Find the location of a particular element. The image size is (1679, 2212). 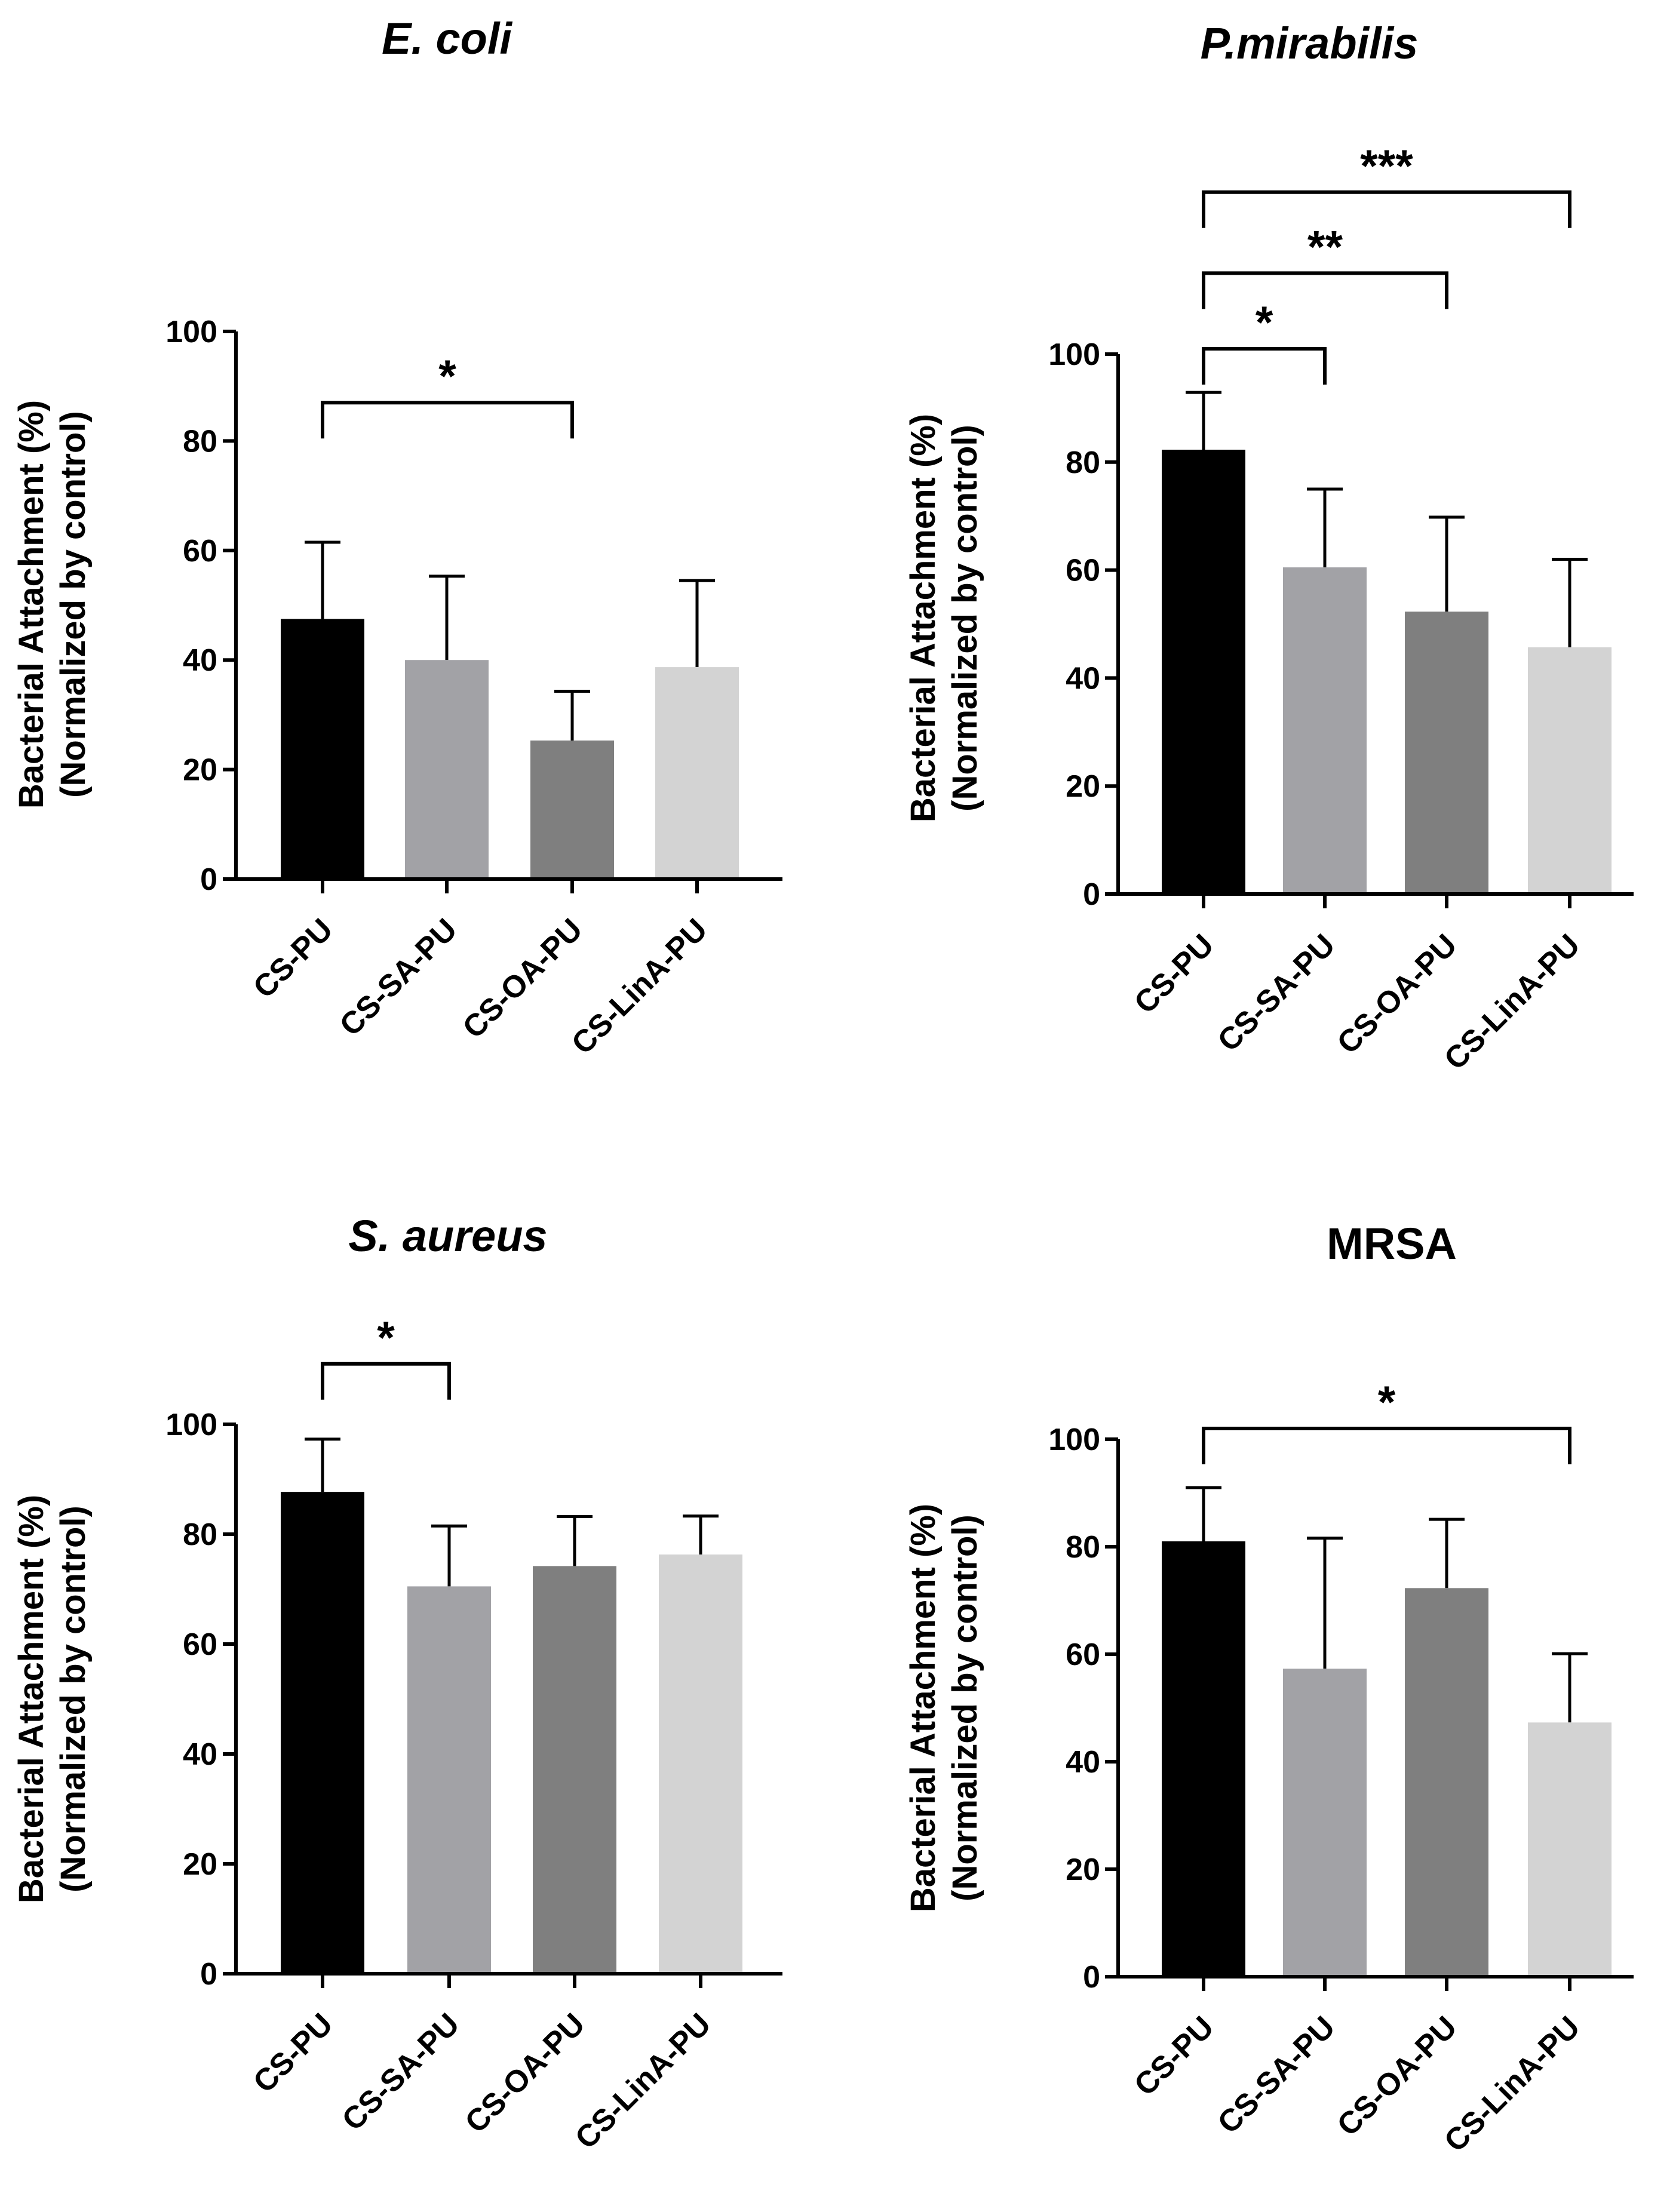

significance-label: ** is located at coordinates (1325, 247).